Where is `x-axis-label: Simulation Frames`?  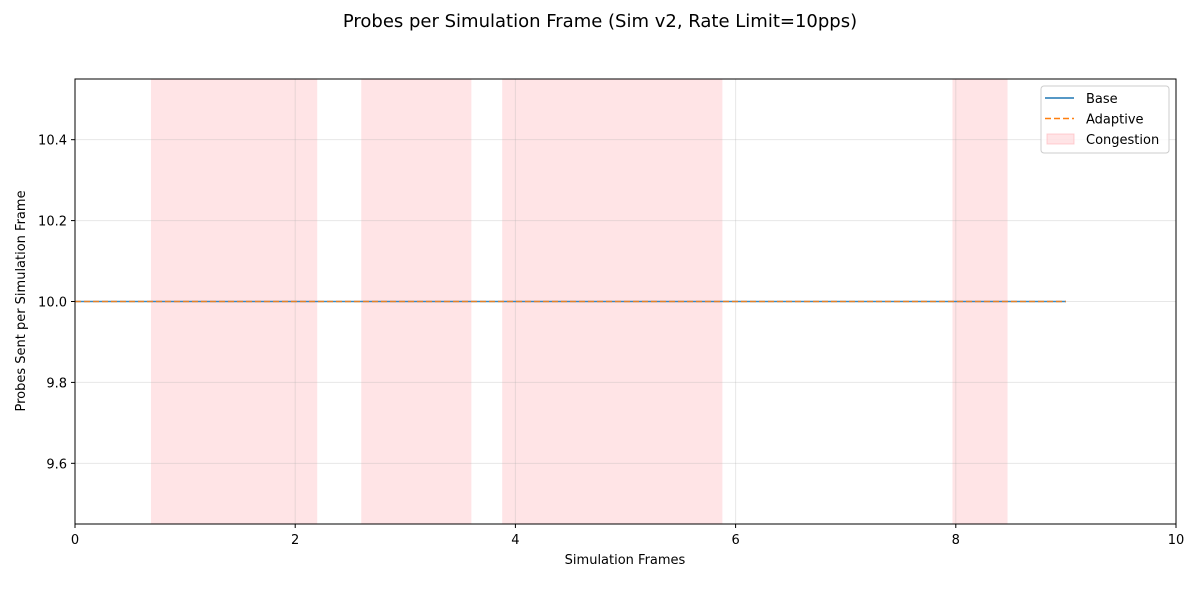
x-axis-label: Simulation Frames is located at coordinates (625, 560).